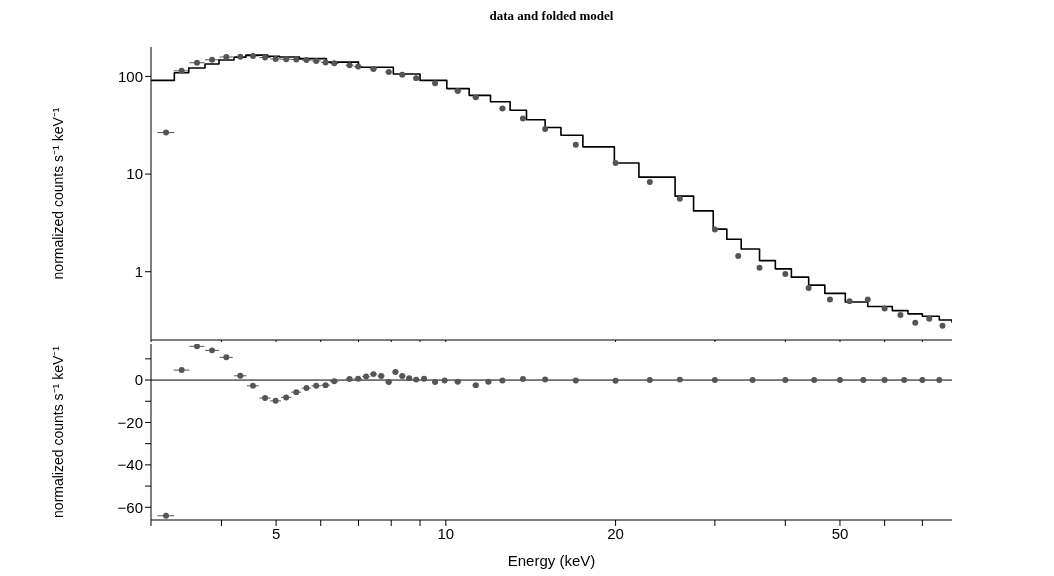  What do you see at coordinates (138, 272) in the screenshot?
I see `y-tick-label: 1` at bounding box center [138, 272].